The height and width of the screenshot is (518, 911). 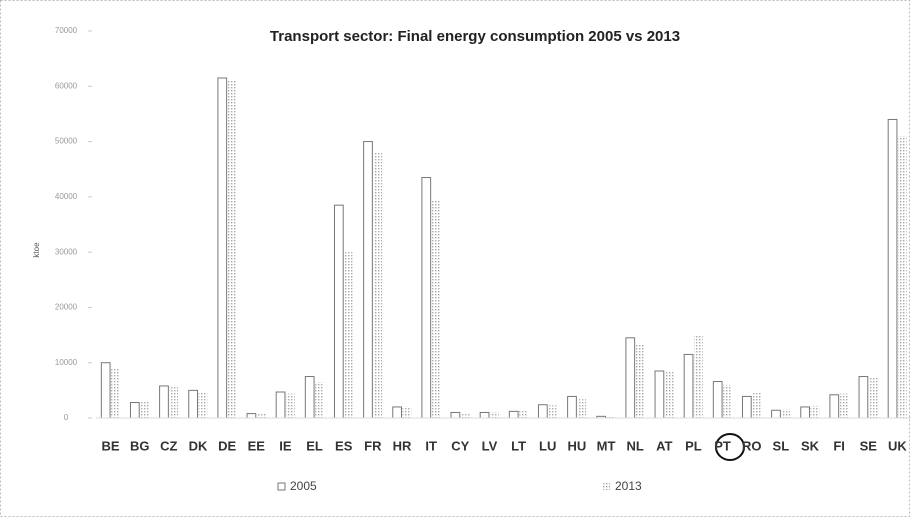 I want to click on x-tick-label: DK, so click(x=198, y=445).